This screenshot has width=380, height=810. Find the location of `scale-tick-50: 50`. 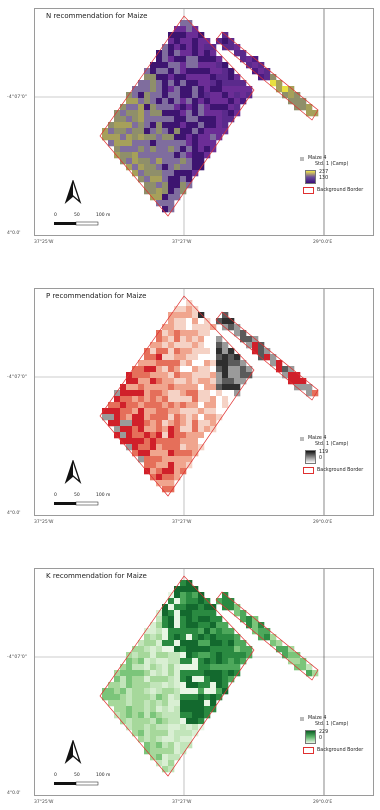

scale-tick-50: 50 is located at coordinates (77, 495).